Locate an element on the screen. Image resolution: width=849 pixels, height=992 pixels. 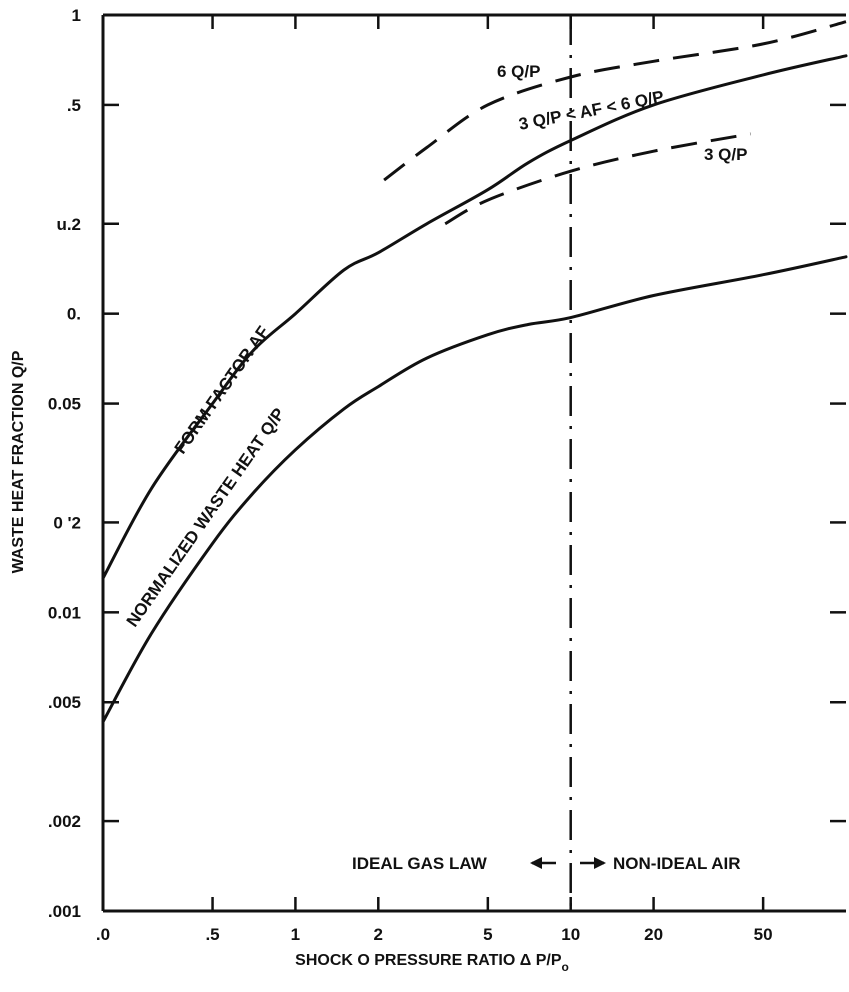
annotation-six-qp: 6 Q/P is located at coordinates (518, 71).